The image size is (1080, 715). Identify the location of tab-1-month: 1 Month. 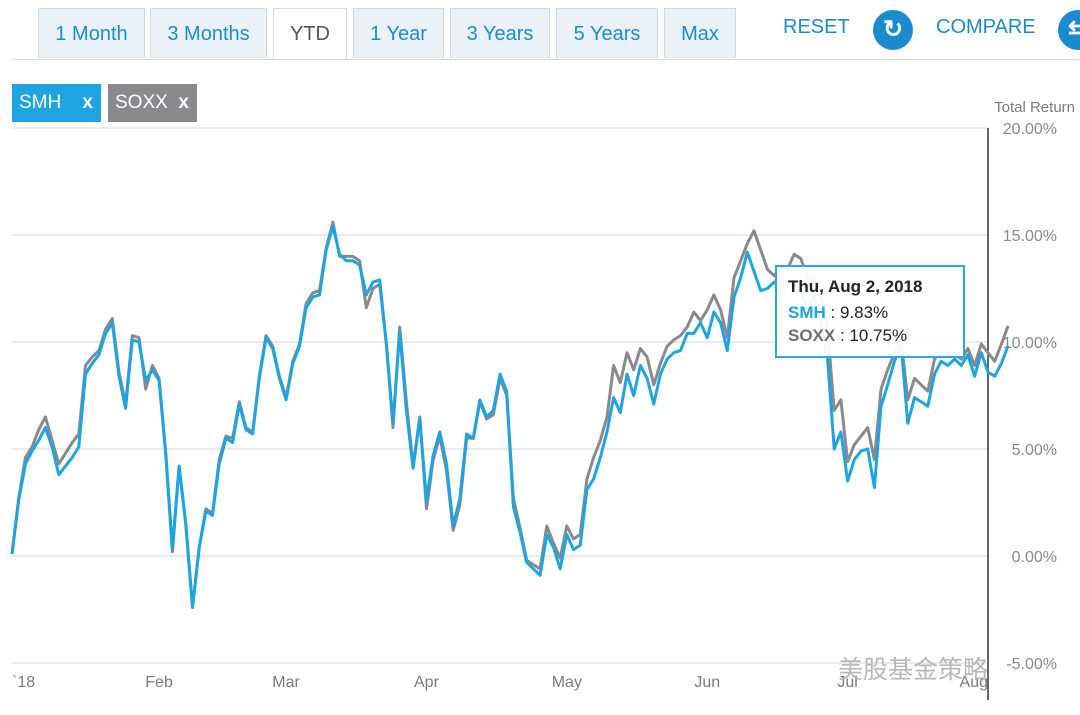
(91, 33).